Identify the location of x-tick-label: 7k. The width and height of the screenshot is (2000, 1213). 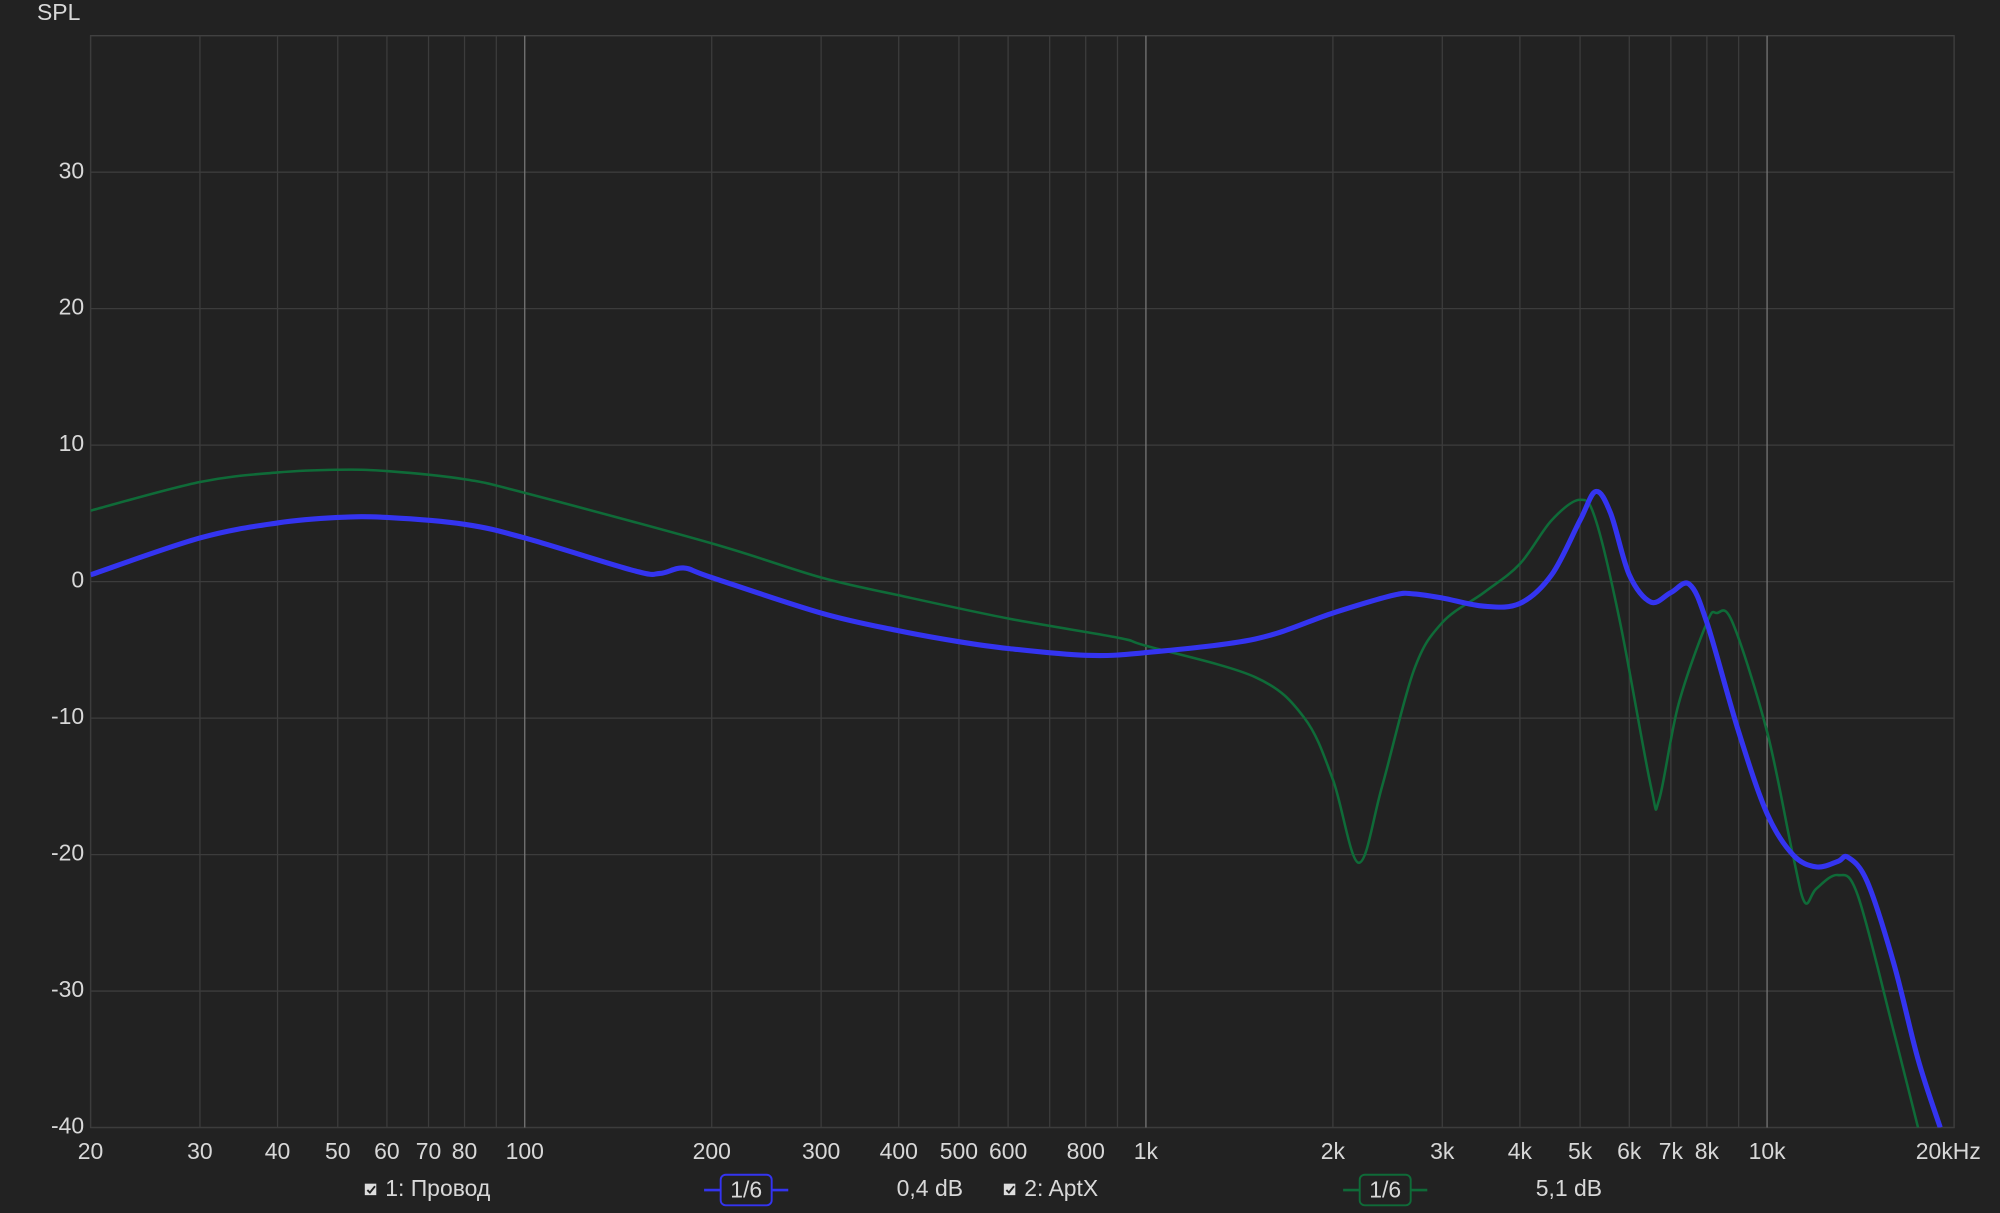
(1671, 1151).